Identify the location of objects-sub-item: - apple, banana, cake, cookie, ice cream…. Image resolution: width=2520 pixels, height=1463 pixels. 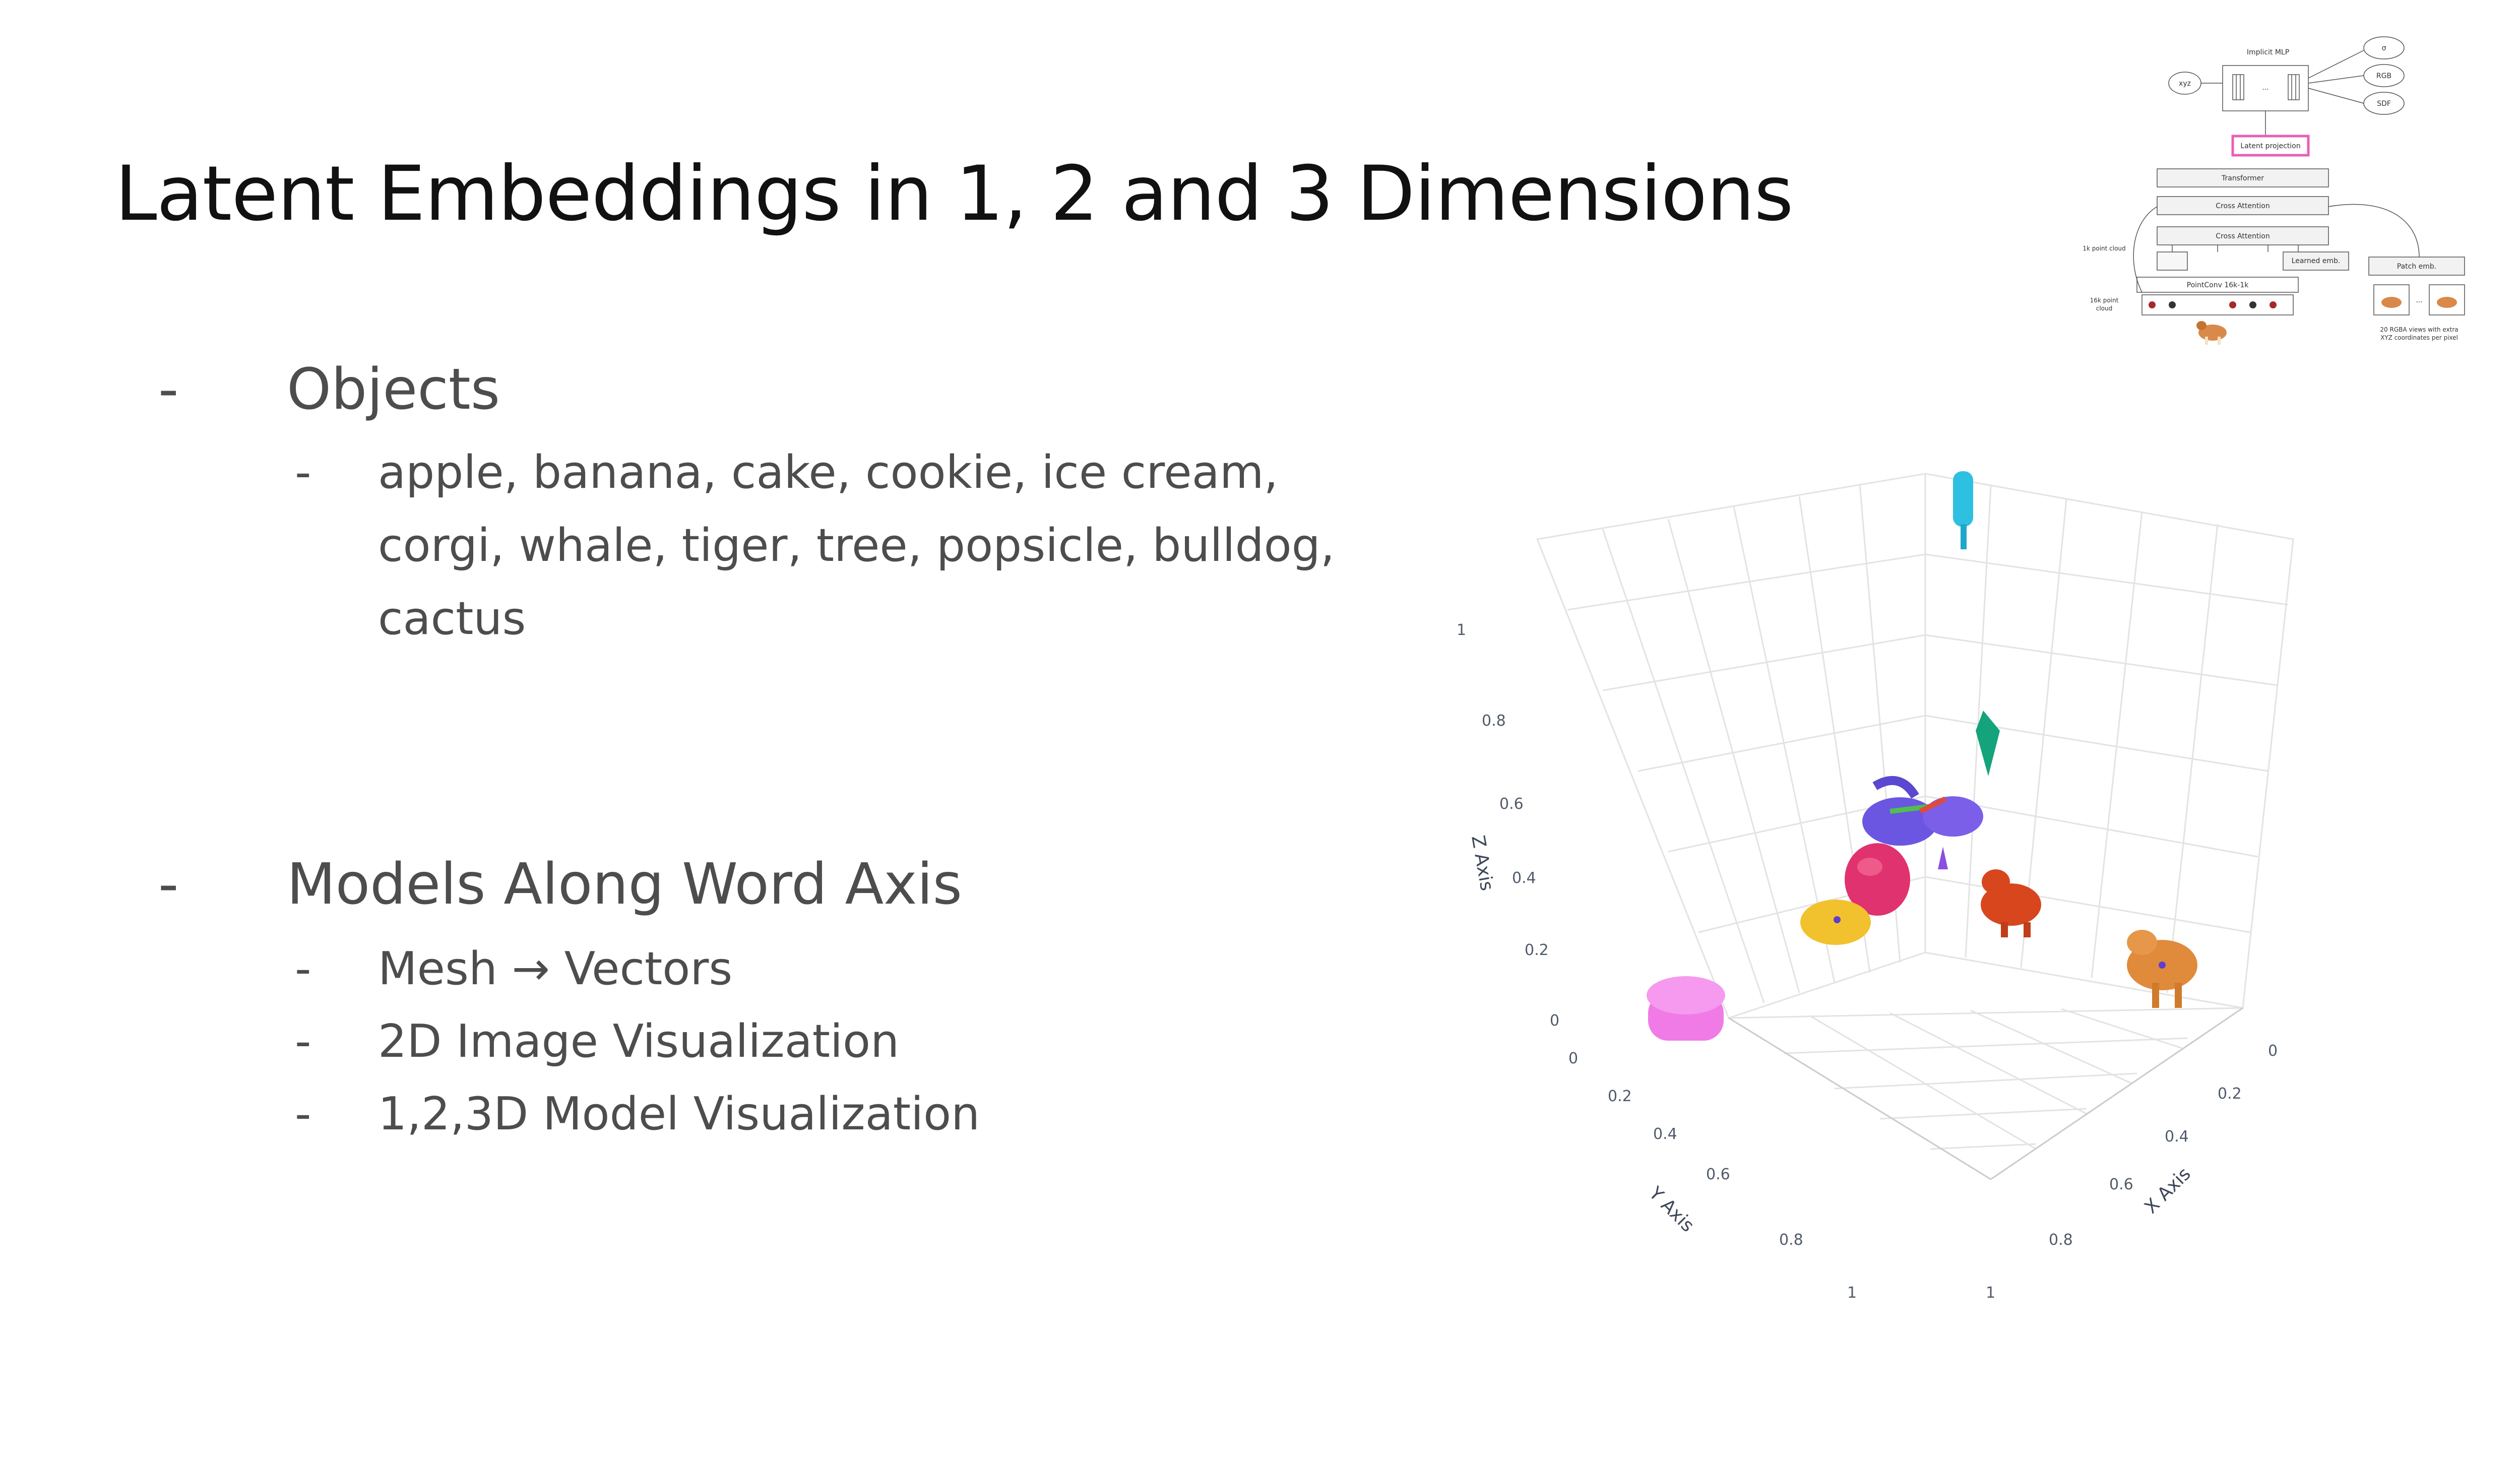
(786, 472).